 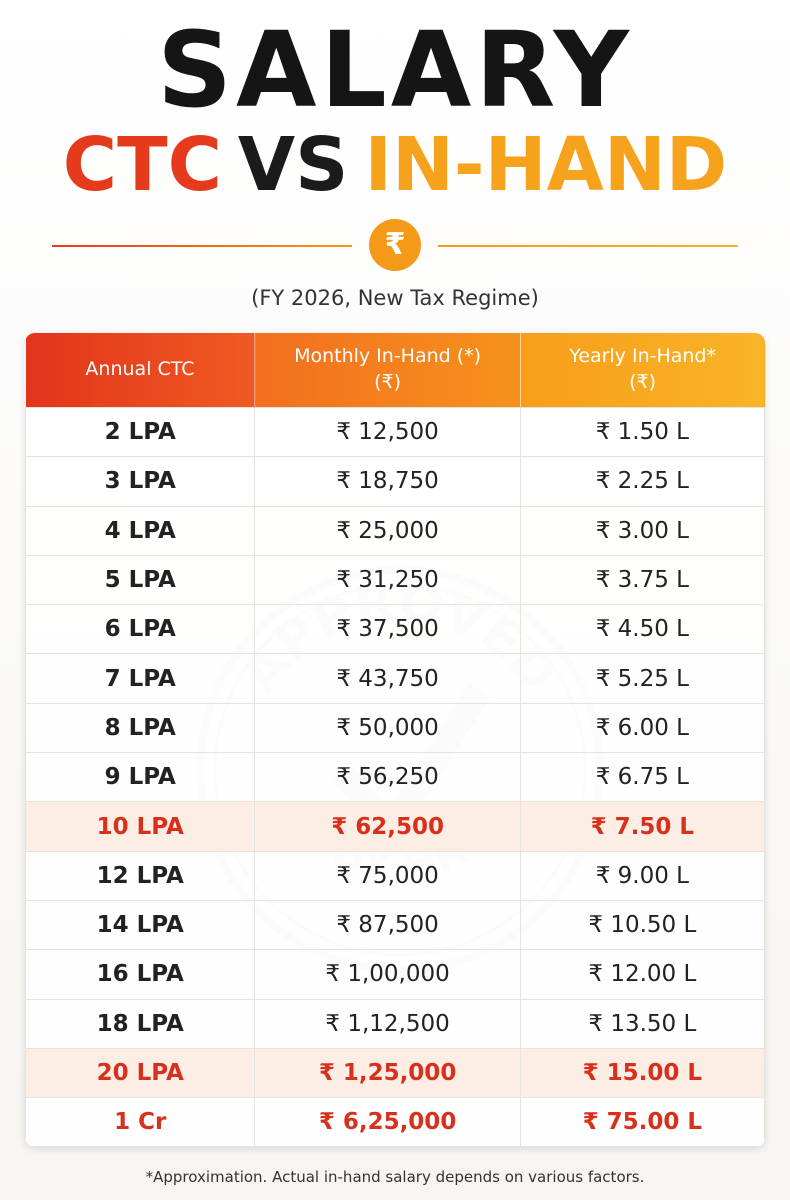 What do you see at coordinates (395, 245) in the screenshot?
I see `rupee-icon: ₹` at bounding box center [395, 245].